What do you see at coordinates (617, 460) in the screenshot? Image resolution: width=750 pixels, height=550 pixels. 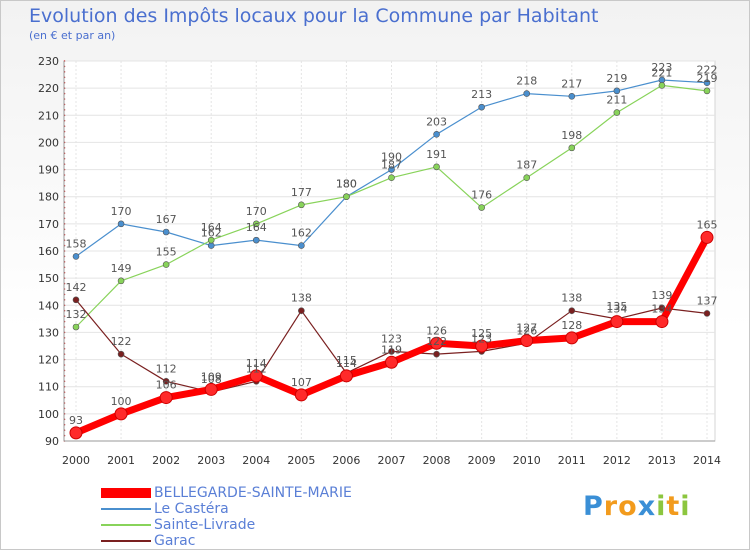 I see `x-tick-label: 2012` at bounding box center [617, 460].